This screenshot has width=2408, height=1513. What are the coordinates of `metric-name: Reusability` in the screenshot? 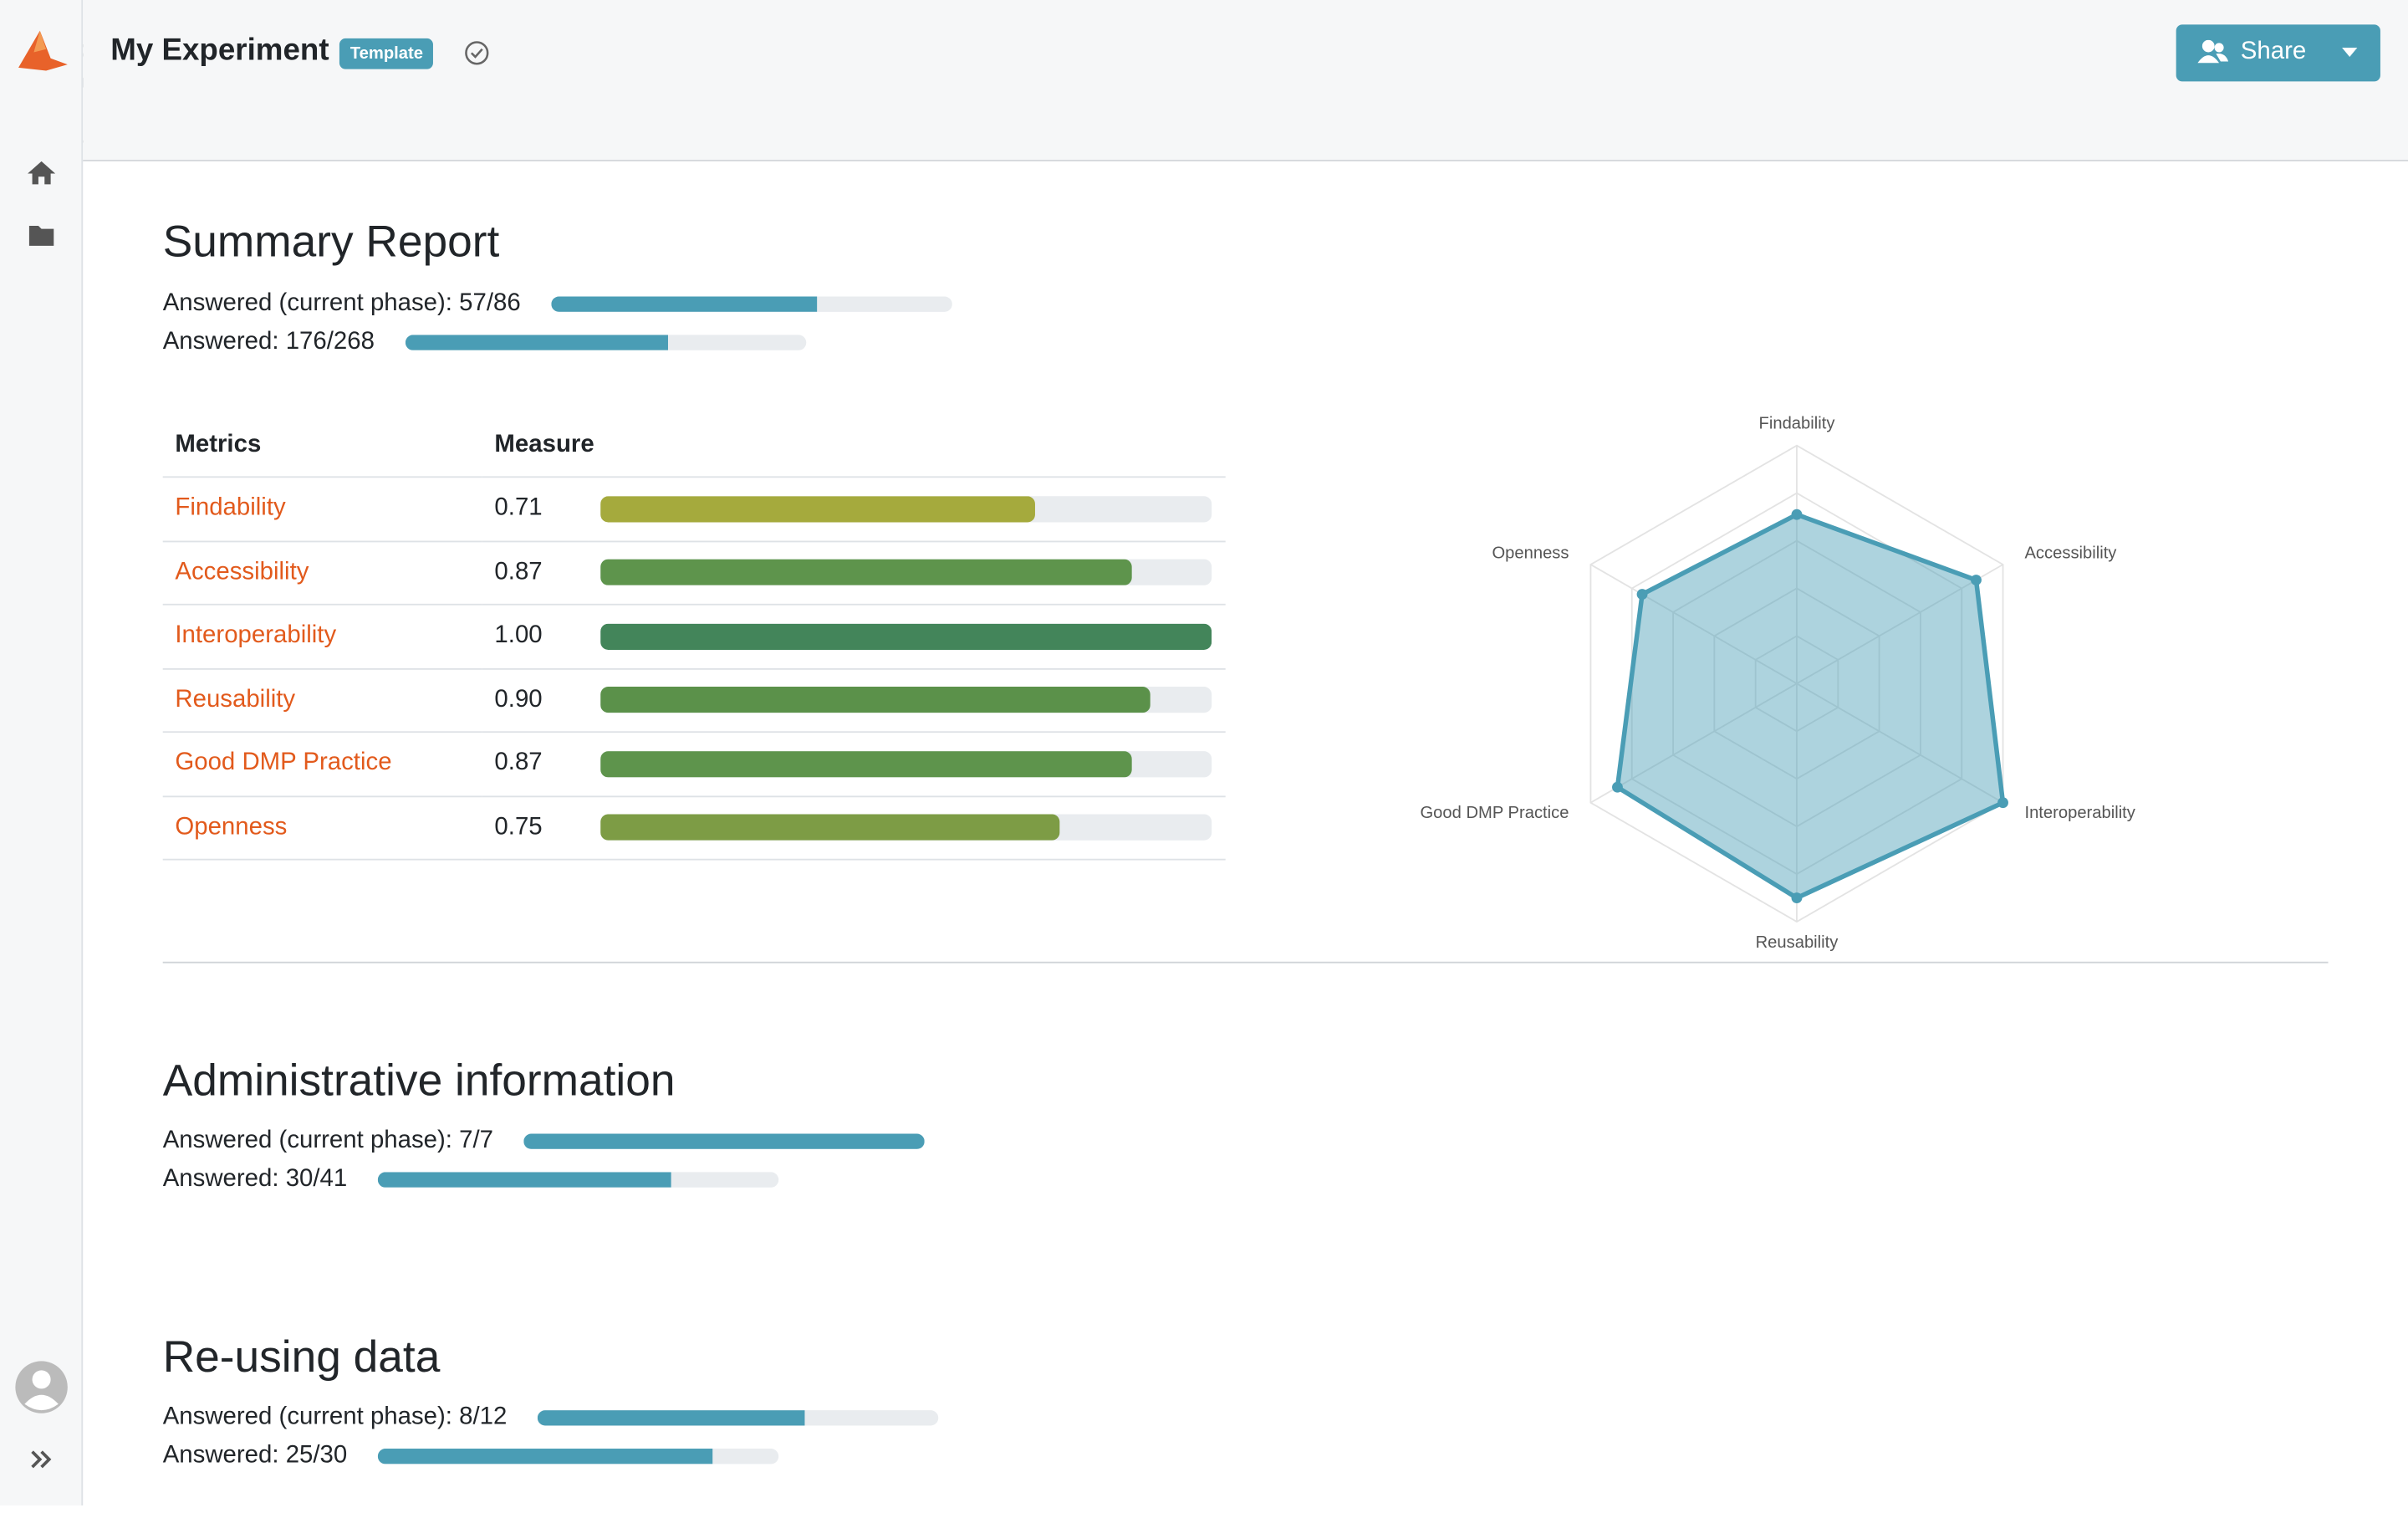 It's located at (322, 700).